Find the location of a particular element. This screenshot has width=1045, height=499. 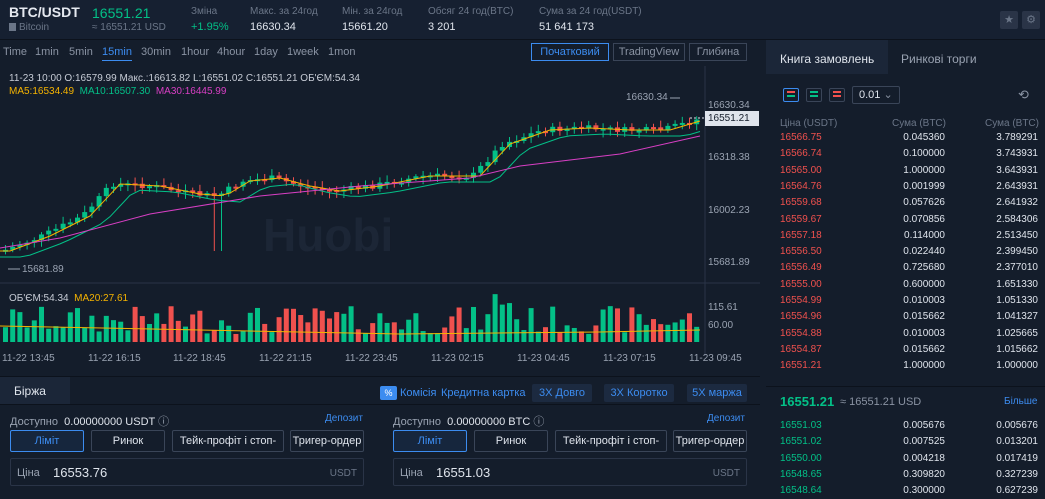

sell-trigger-button: Тригер-ордер is located at coordinates (710, 441).